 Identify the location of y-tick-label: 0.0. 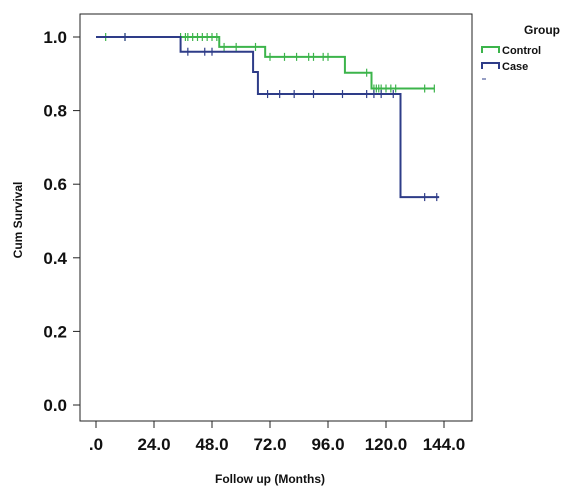
(55, 405).